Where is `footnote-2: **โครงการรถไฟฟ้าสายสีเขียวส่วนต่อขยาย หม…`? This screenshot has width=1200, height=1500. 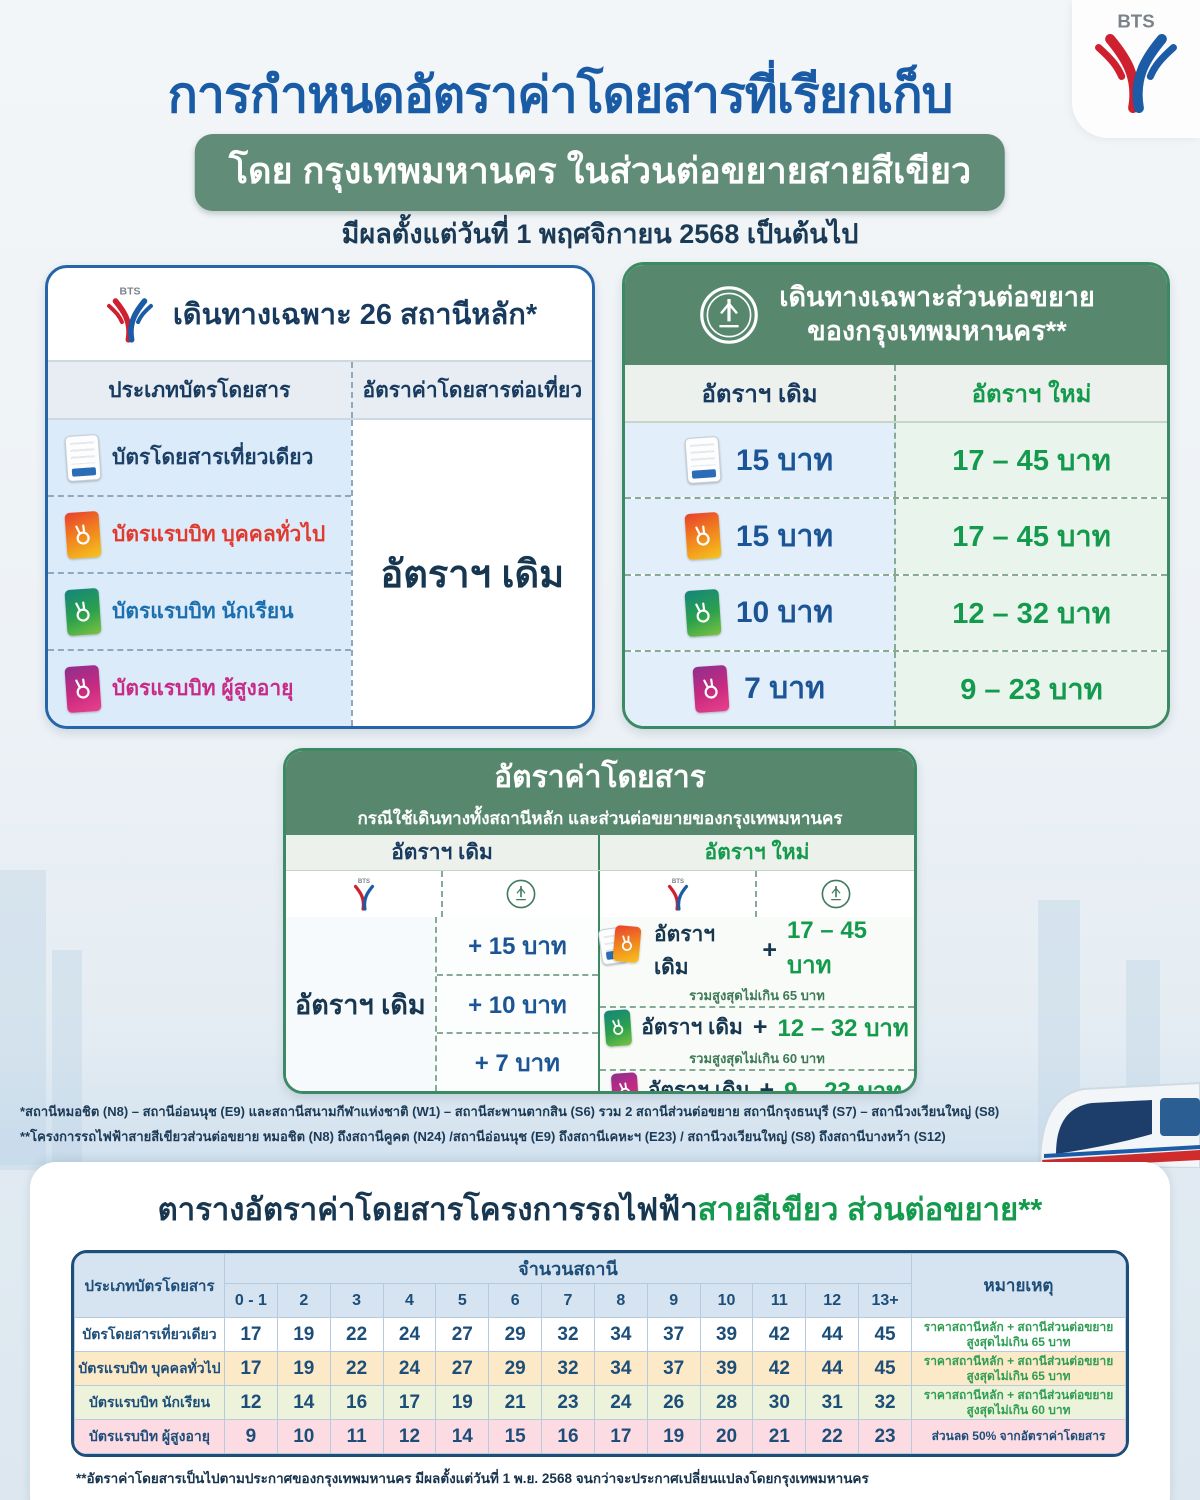
footnote-2: **โครงการรถไฟฟ้าสายสีเขียวส่วนต่อขยาย หม… is located at coordinates (483, 1136).